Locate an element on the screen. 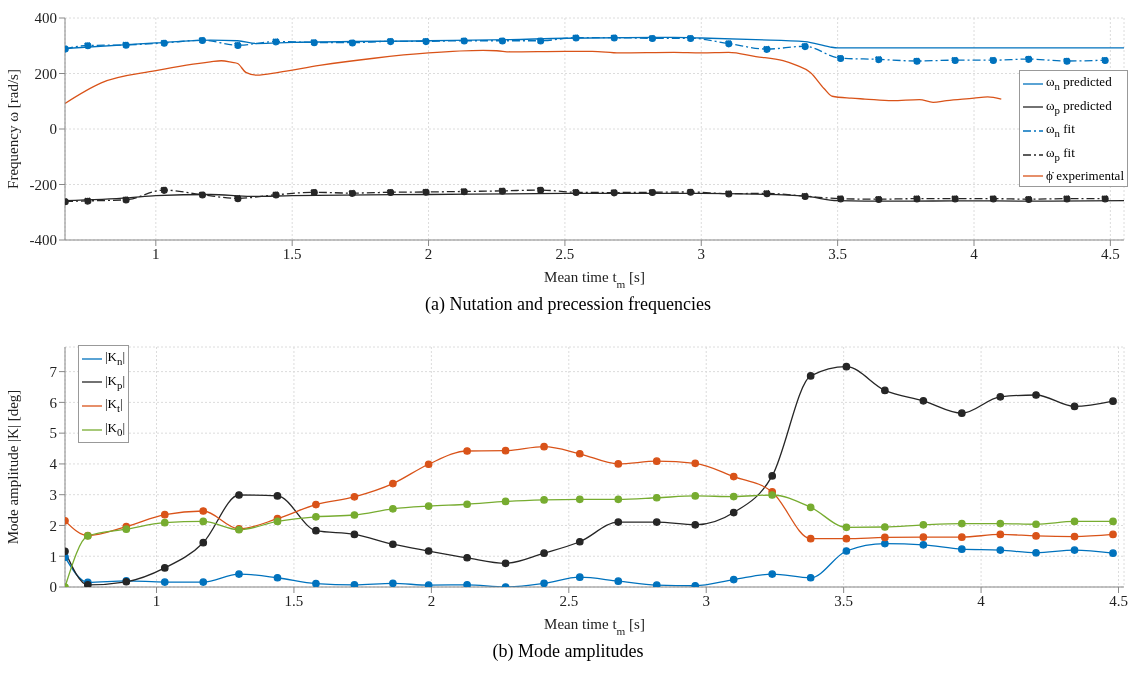  text: (b) Mode amplitudes is located at coordinates (568, 651).